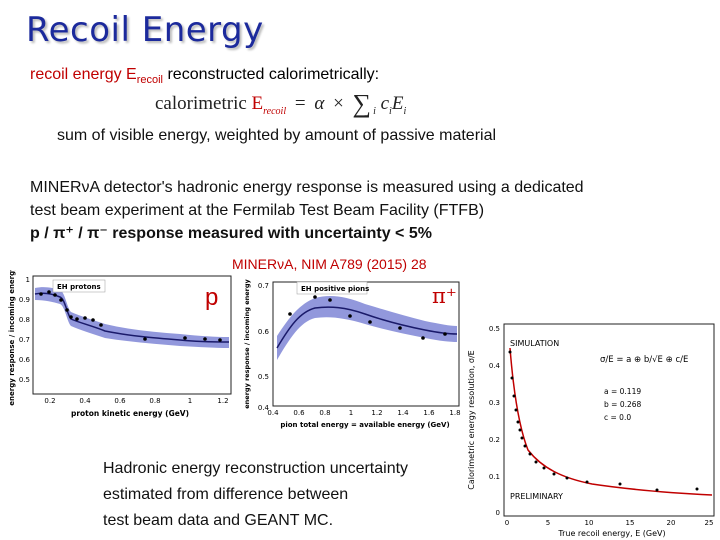  I want to click on svg-text: a = 0.119, so click(622, 391).